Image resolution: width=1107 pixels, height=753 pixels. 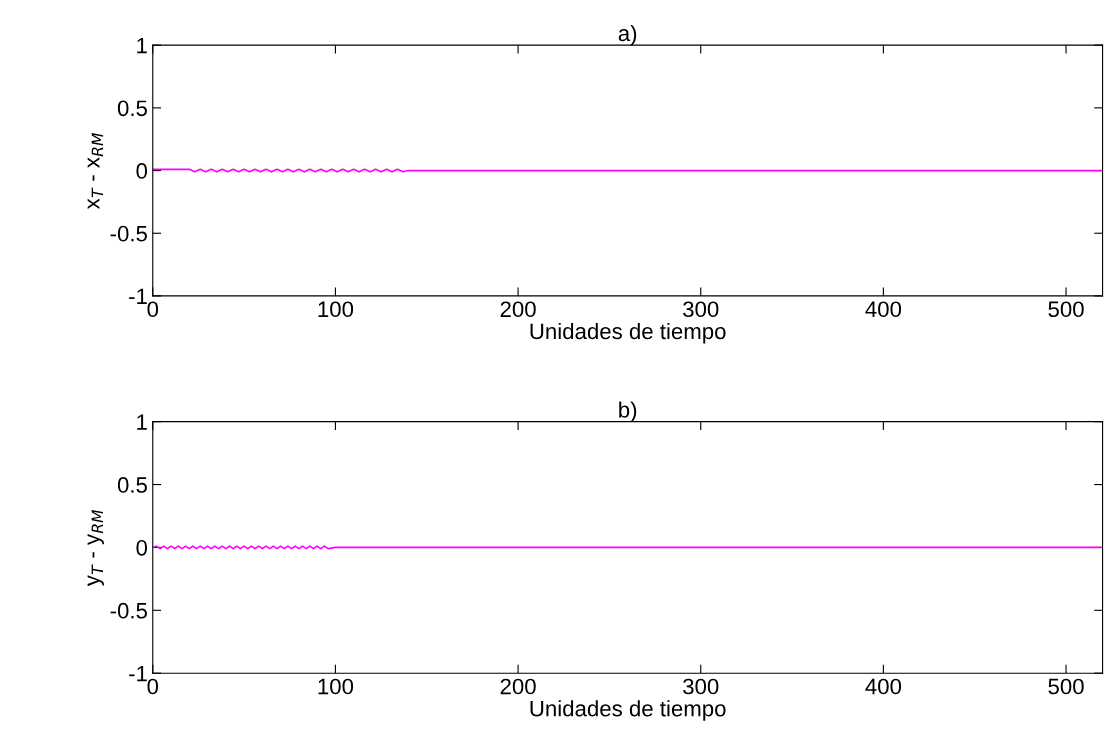 What do you see at coordinates (95, 548) in the screenshot?
I see `y-axis-title: y$_{T}$ - y$_{RM}$` at bounding box center [95, 548].